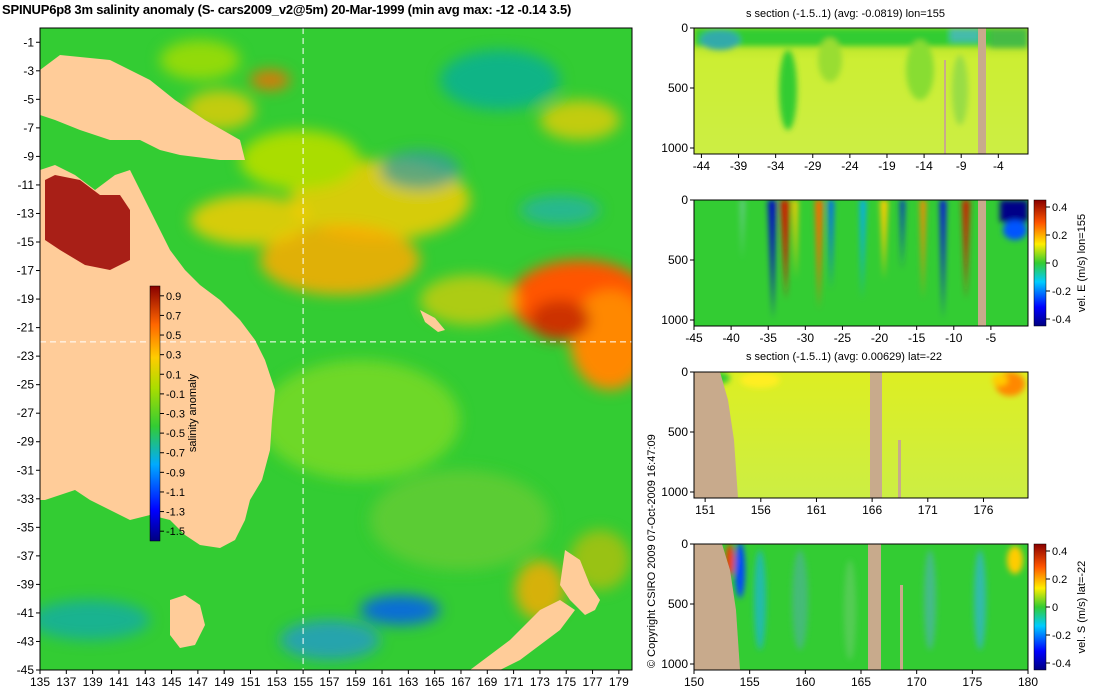 The width and height of the screenshot is (1100, 700). Describe the element at coordinates (514, 682) in the screenshot. I see `map-x-tick-label: 171` at that location.